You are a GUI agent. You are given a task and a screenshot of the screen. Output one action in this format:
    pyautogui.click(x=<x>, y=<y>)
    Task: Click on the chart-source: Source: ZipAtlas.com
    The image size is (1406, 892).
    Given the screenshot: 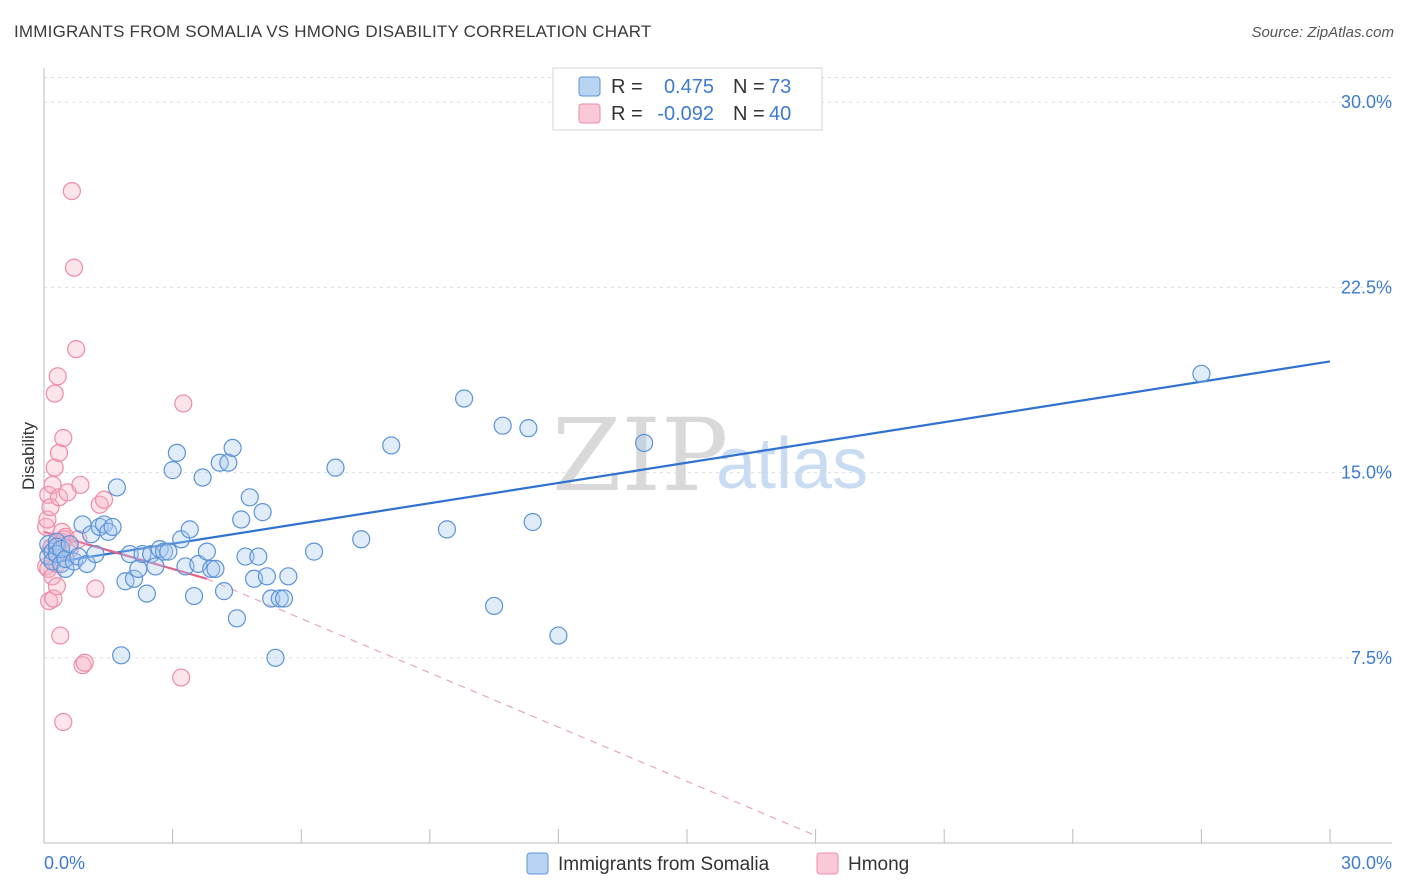 What is the action you would take?
    pyautogui.click(x=1322, y=32)
    